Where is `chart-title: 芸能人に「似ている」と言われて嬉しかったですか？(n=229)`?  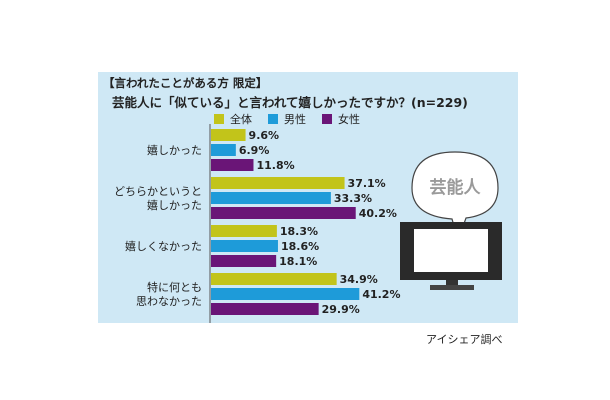 chart-title: 芸能人に「似ている」と言われて嬉しかったですか？(n=229) is located at coordinates (290, 102).